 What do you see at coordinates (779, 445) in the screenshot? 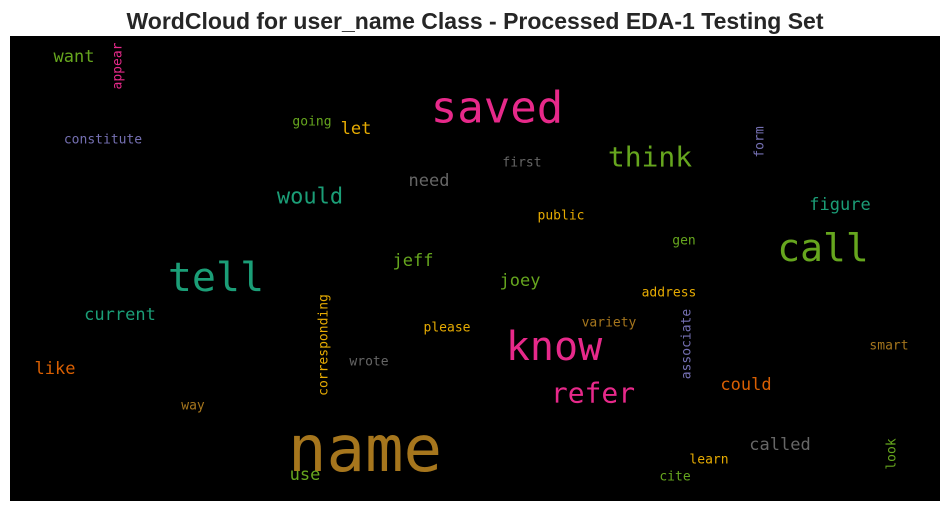
I see `word-called: called` at bounding box center [779, 445].